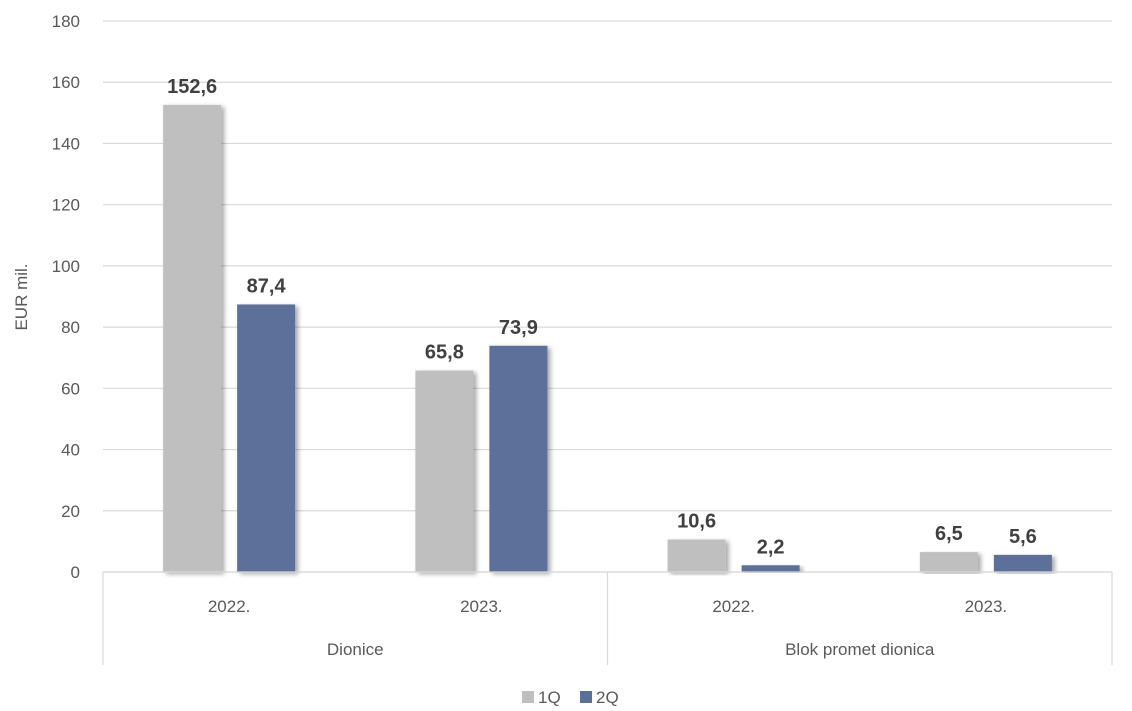 The width and height of the screenshot is (1132, 711). I want to click on data-label: 10,6, so click(696, 522).